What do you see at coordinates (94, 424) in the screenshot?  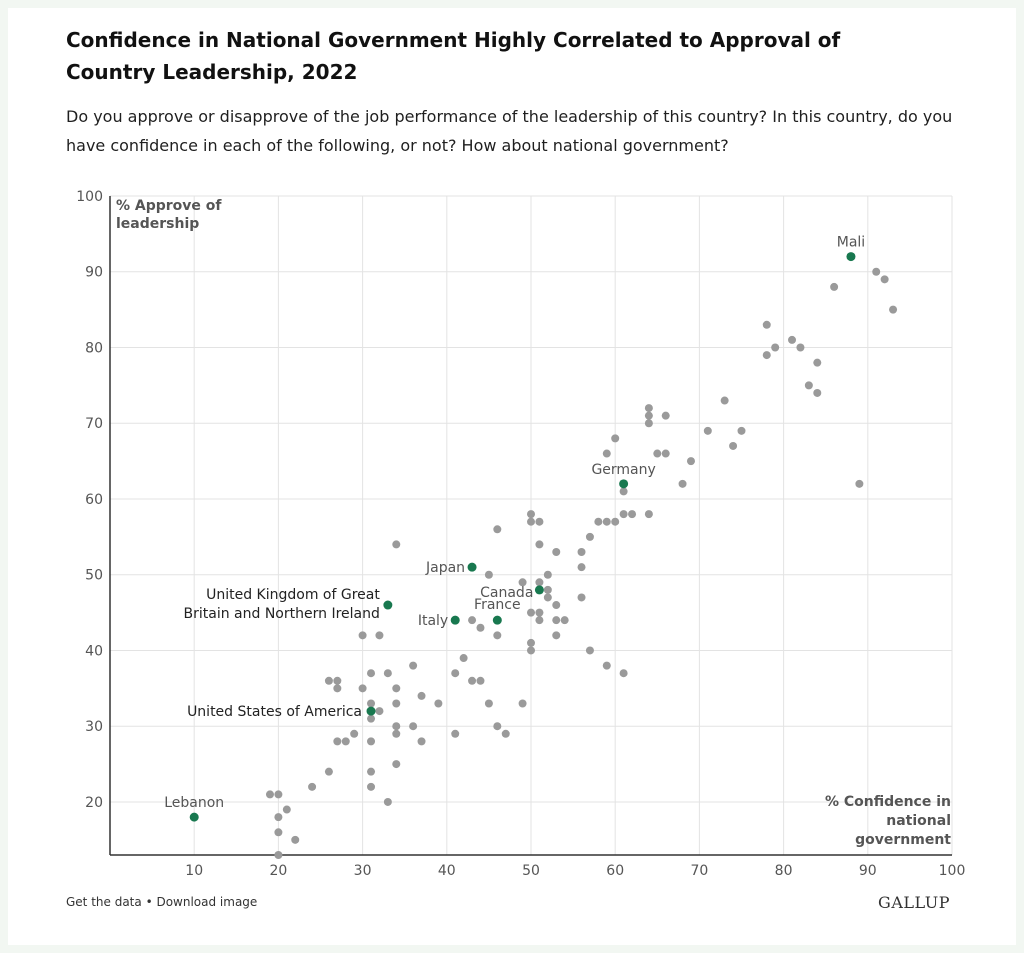 I see `y-tick-label: 70` at bounding box center [94, 424].